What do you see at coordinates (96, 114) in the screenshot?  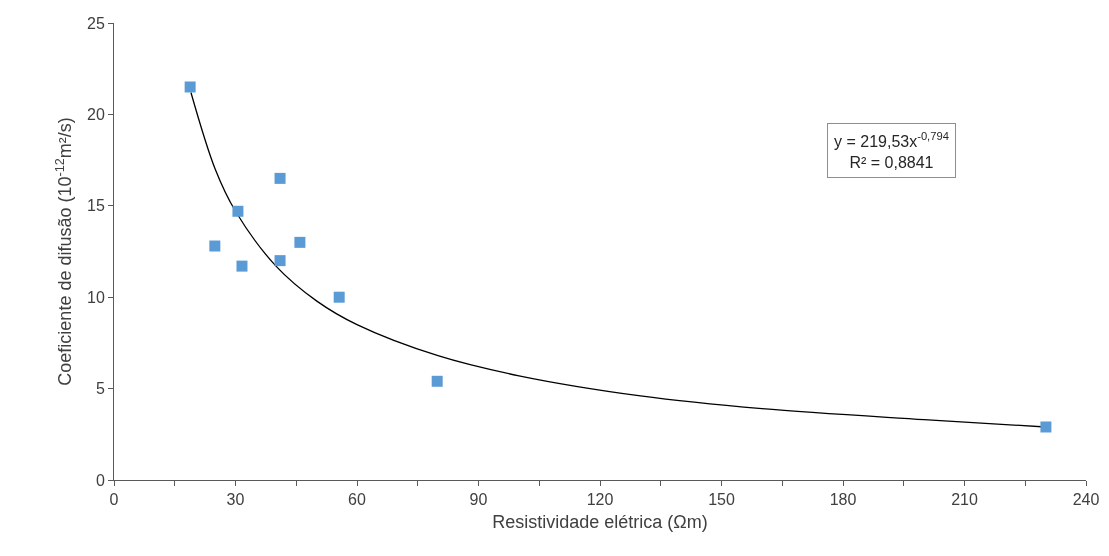 I see `y-tick-label: 20` at bounding box center [96, 114].